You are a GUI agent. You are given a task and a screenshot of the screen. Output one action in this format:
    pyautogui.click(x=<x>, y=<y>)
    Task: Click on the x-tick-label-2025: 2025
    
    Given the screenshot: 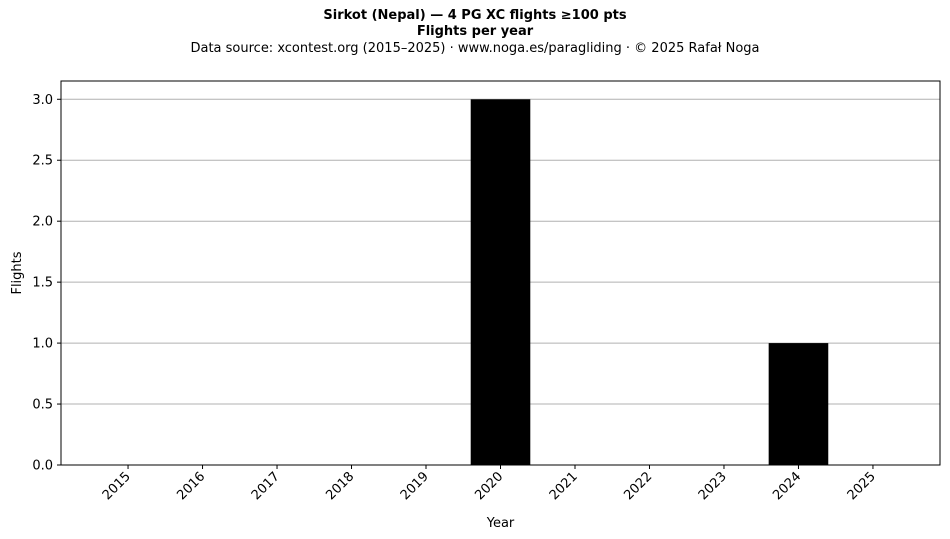 What is the action you would take?
    pyautogui.click(x=862, y=486)
    